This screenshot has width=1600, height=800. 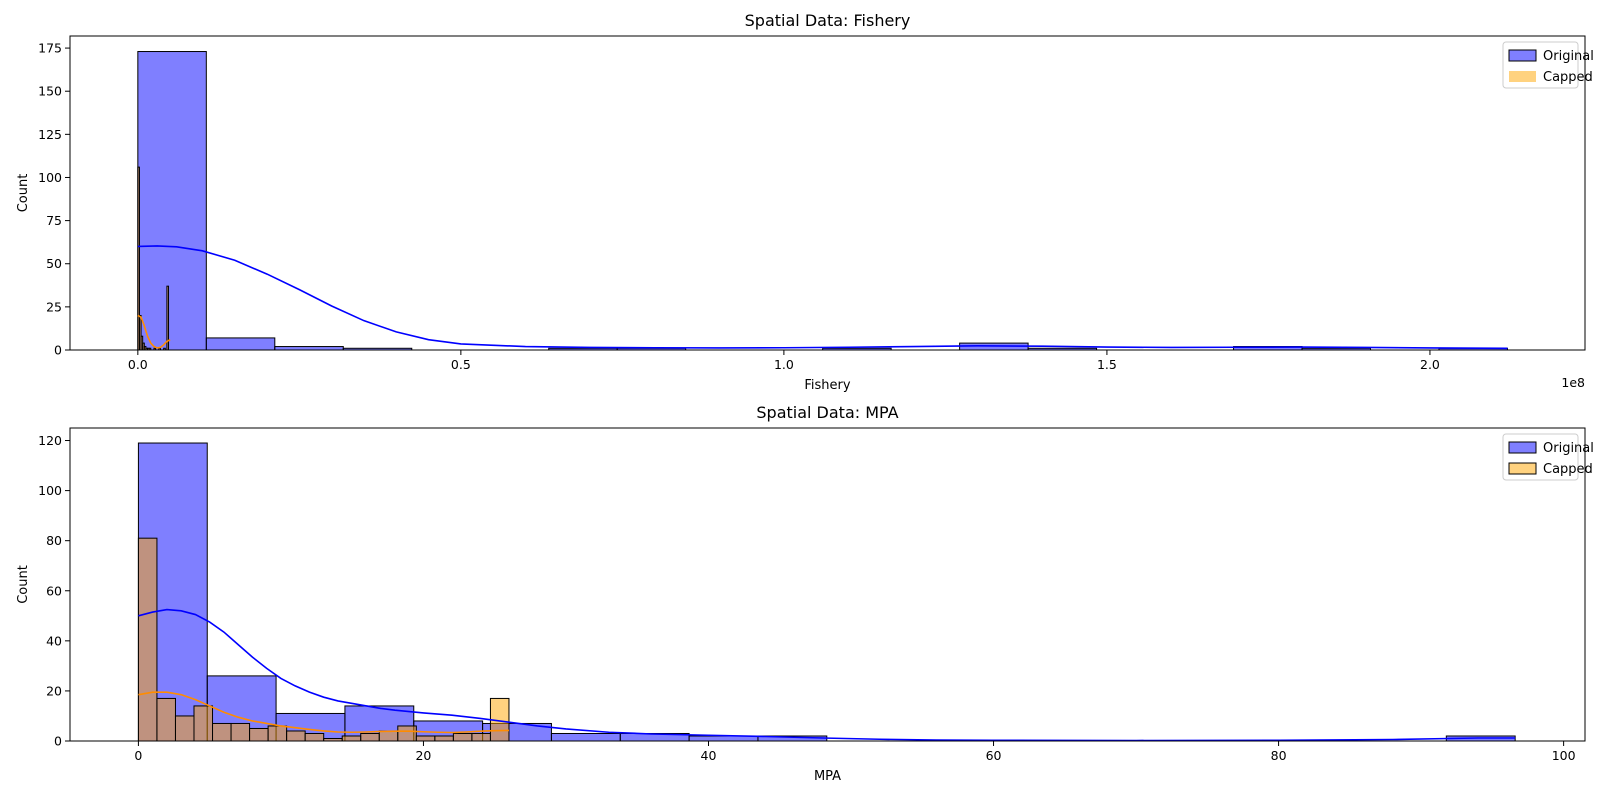 I want to click on y-tick-label: 40, so click(x=54, y=640).